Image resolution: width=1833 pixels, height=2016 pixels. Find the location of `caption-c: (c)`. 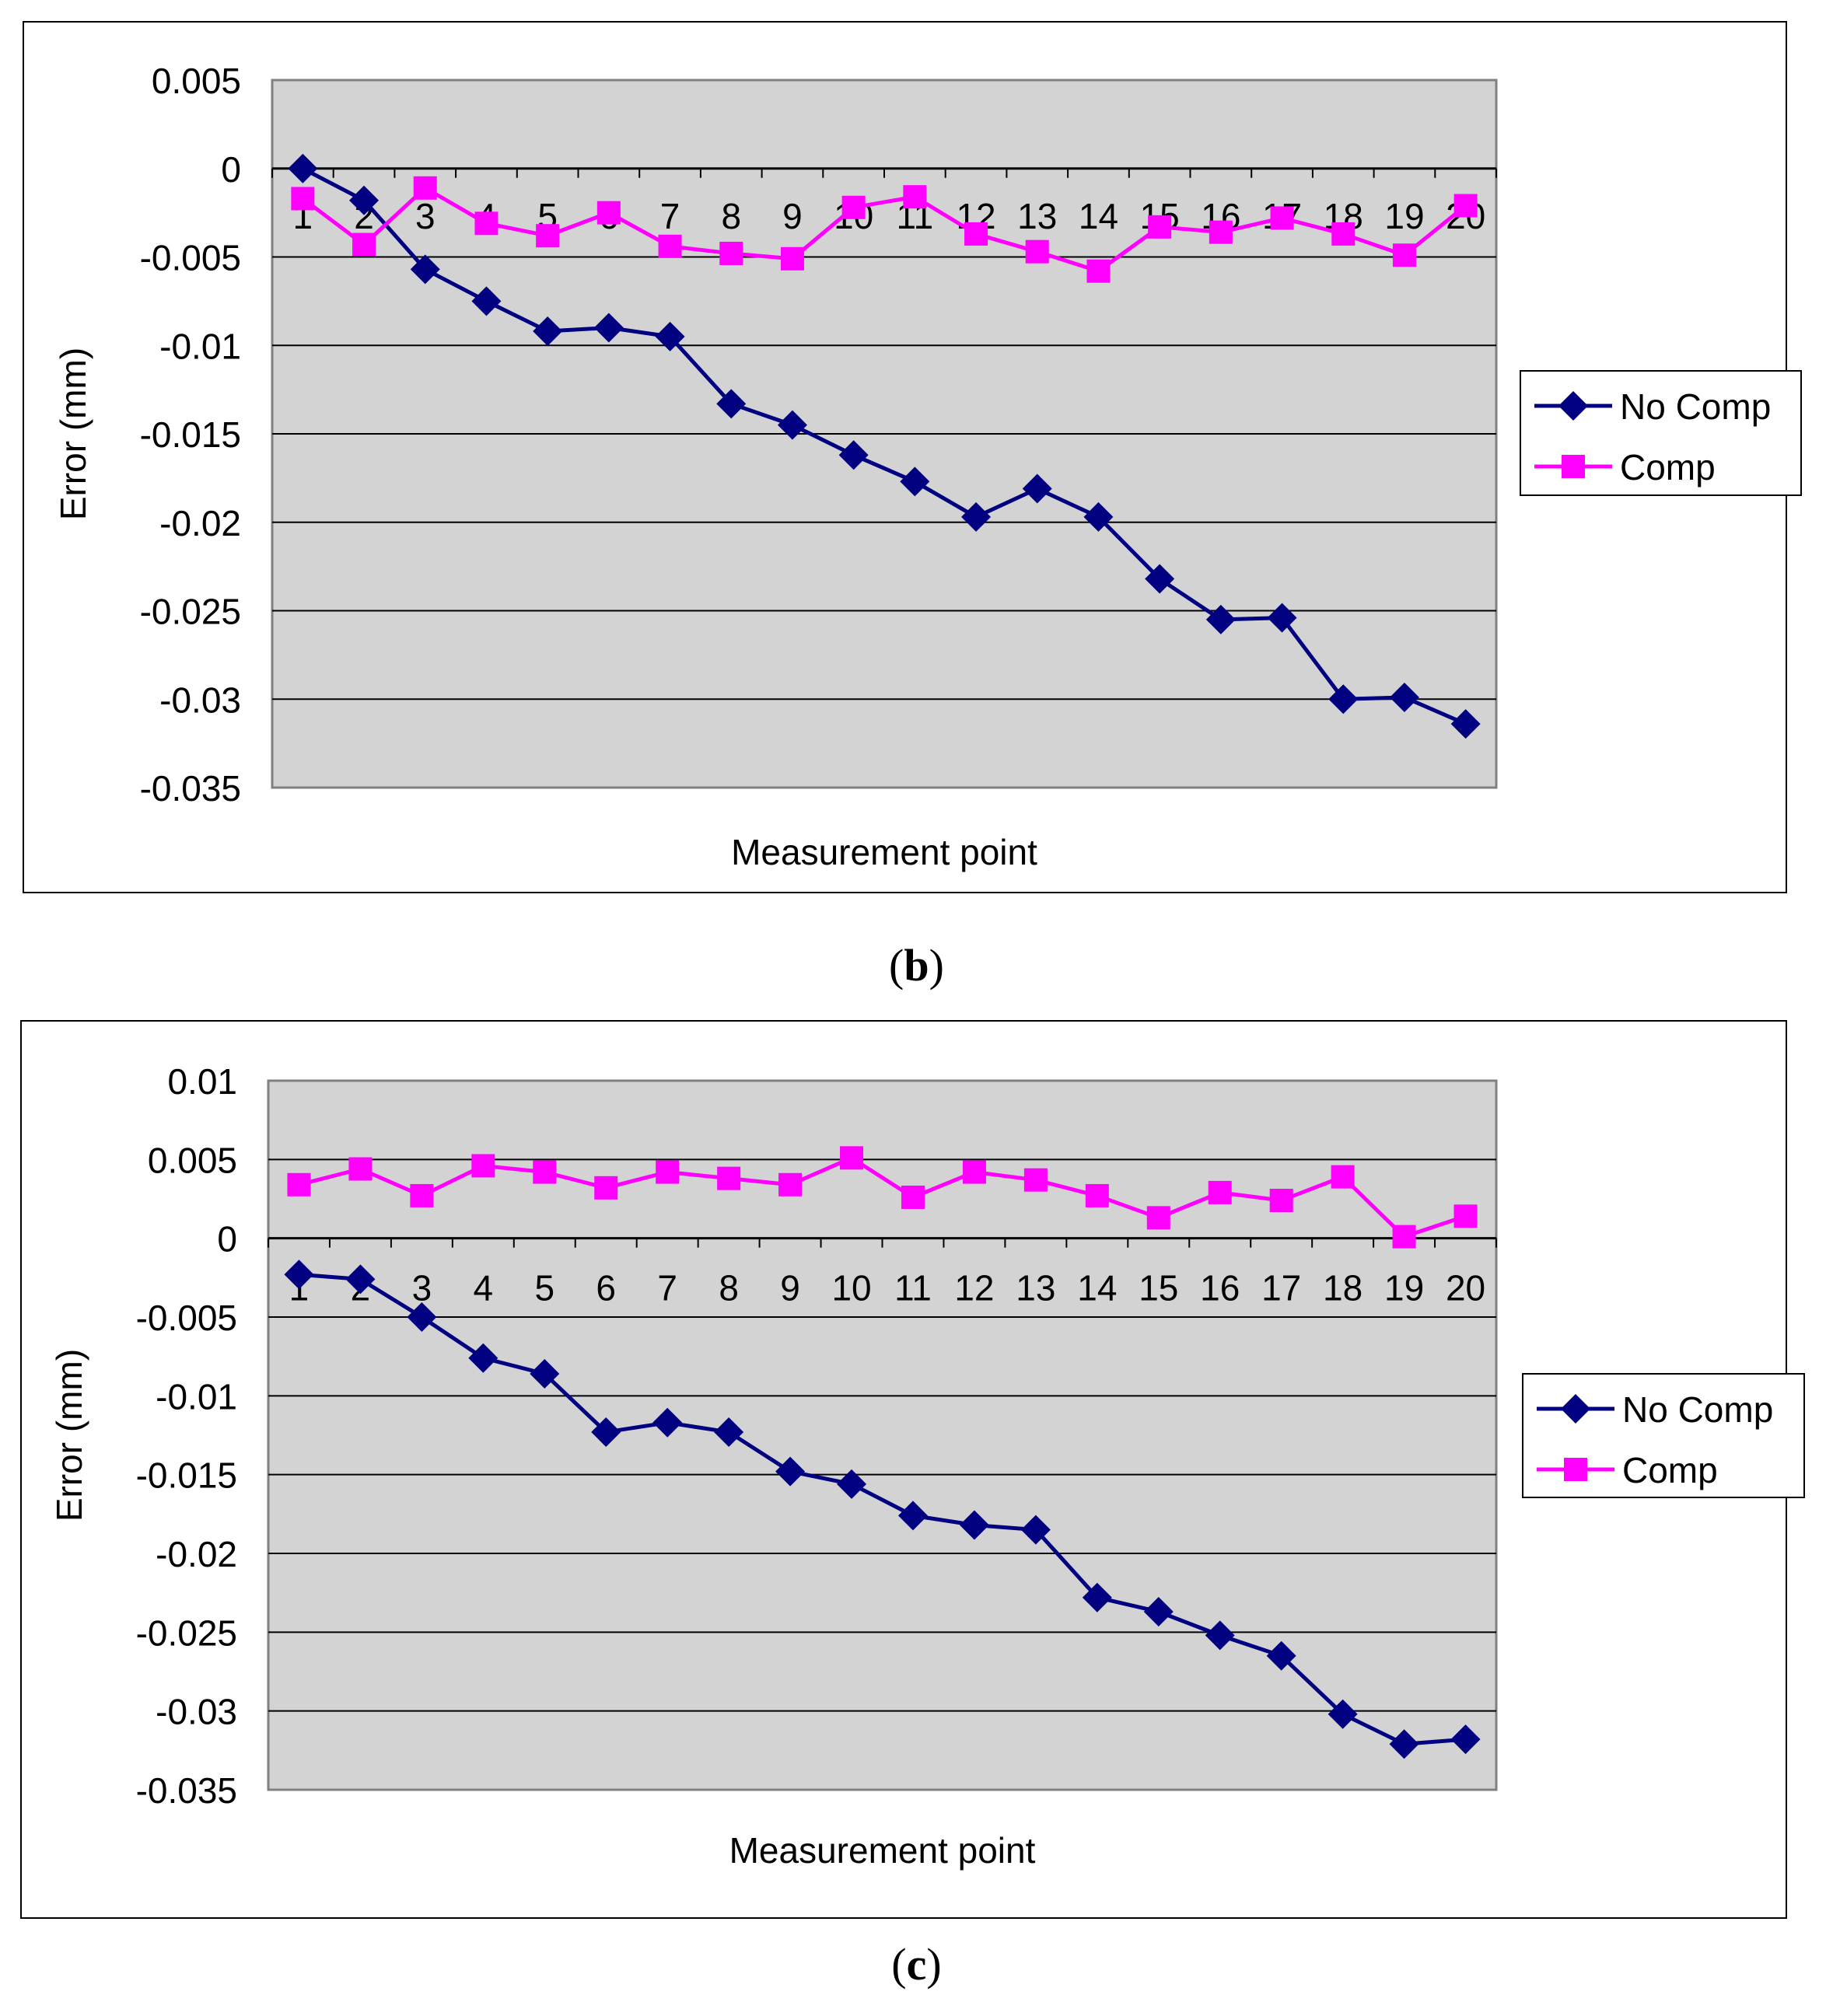

caption-c: (c) is located at coordinates (917, 1964).